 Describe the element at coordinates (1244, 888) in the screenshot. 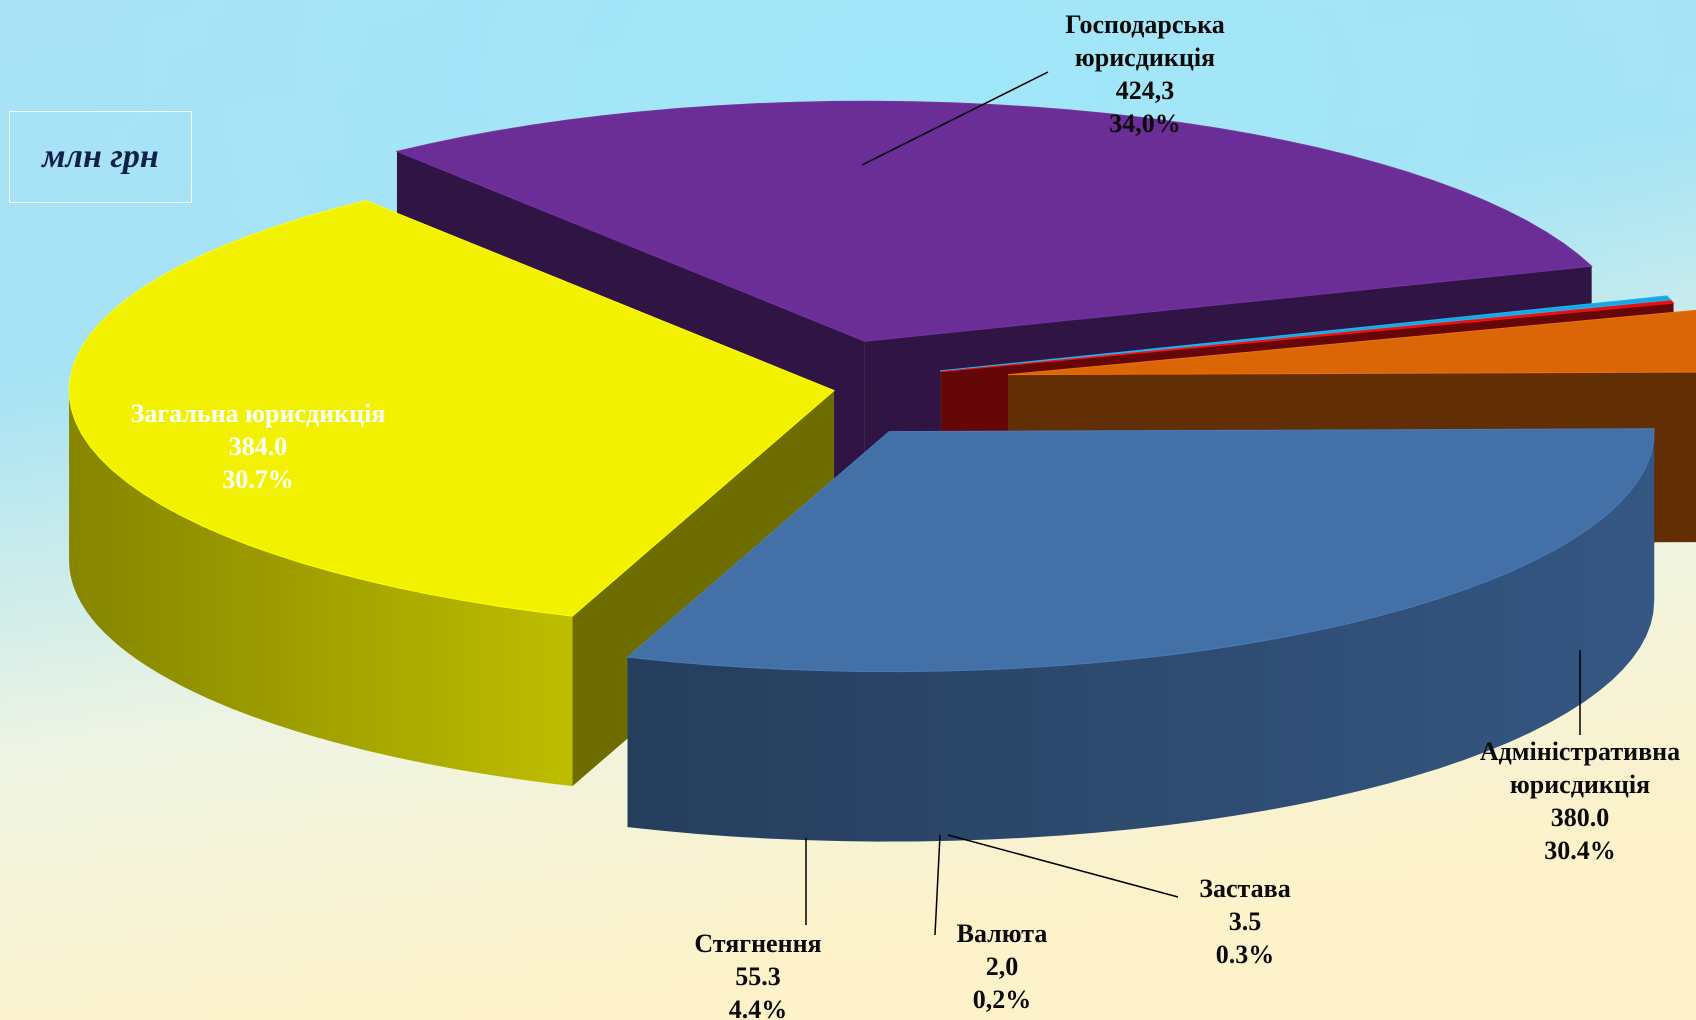

I see `slice-label: Застава` at that location.